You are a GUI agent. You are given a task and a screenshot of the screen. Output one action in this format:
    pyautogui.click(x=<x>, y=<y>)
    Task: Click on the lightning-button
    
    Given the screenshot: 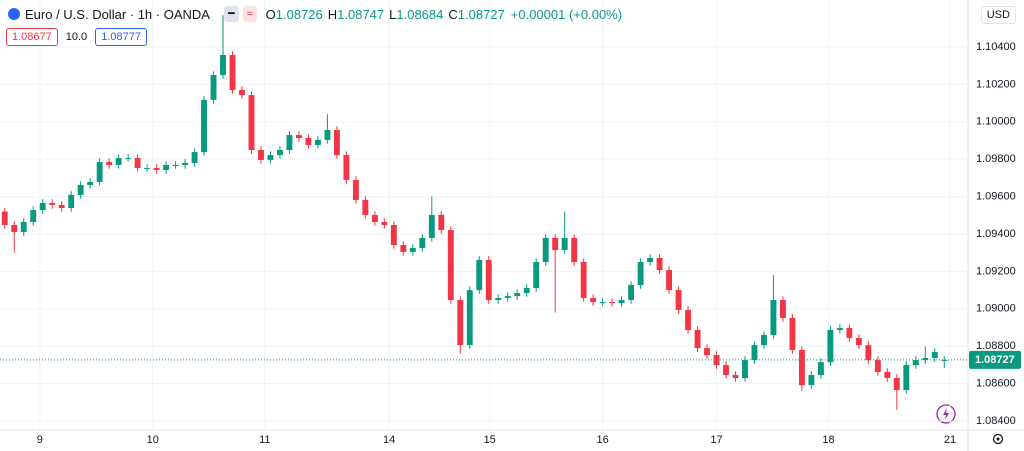 What is the action you would take?
    pyautogui.click(x=946, y=414)
    